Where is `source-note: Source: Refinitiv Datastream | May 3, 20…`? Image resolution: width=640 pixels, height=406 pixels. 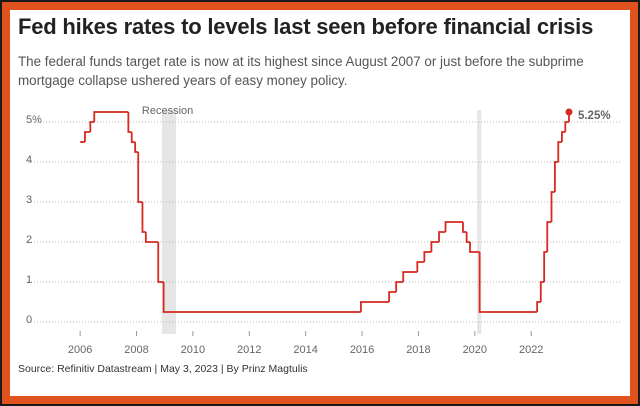 source-note: Source: Refinitiv Datastream | May 3, 20… is located at coordinates (163, 369).